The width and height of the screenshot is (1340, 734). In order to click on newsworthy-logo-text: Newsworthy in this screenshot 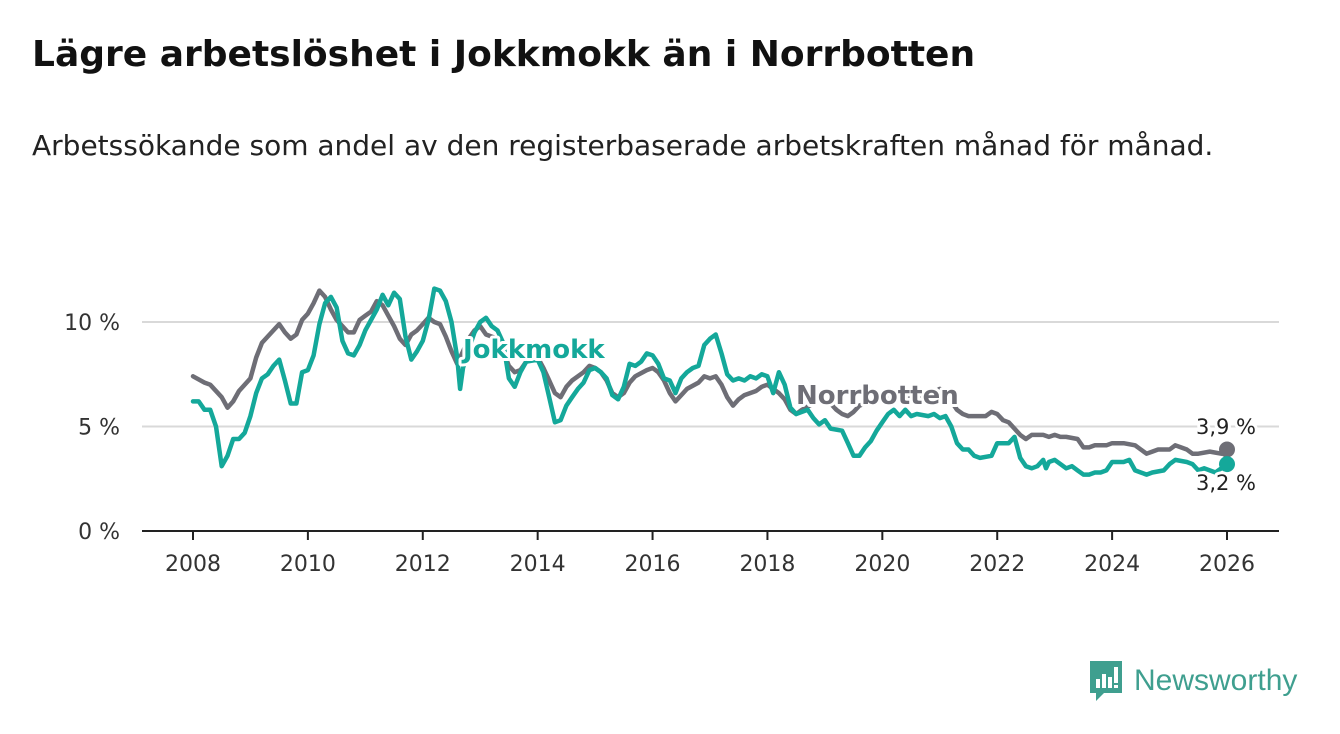, I will do `click(1216, 680)`.